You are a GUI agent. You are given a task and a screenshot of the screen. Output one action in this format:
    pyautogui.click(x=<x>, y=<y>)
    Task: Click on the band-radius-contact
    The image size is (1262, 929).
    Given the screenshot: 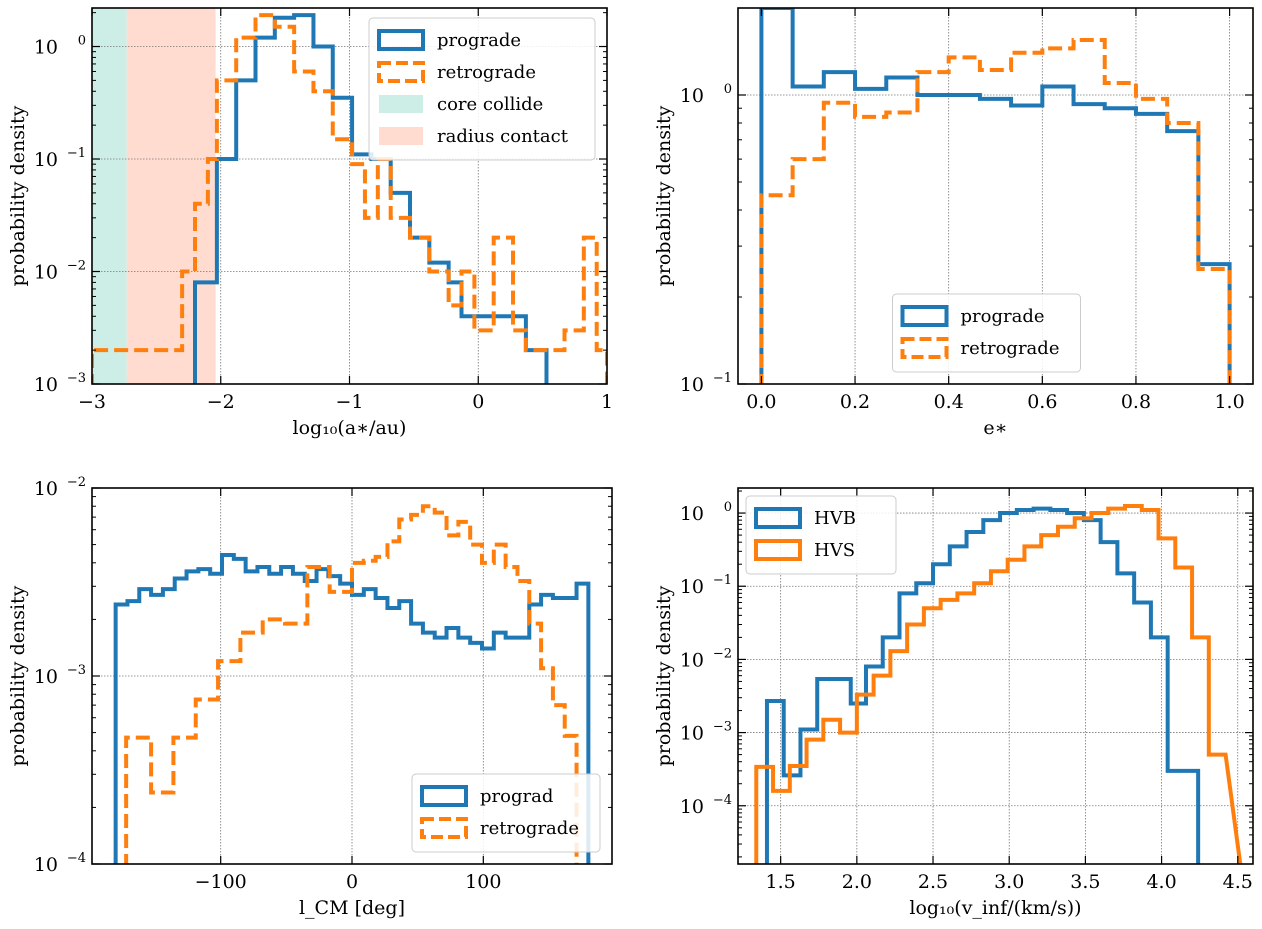 What is the action you would take?
    pyautogui.click(x=171, y=196)
    